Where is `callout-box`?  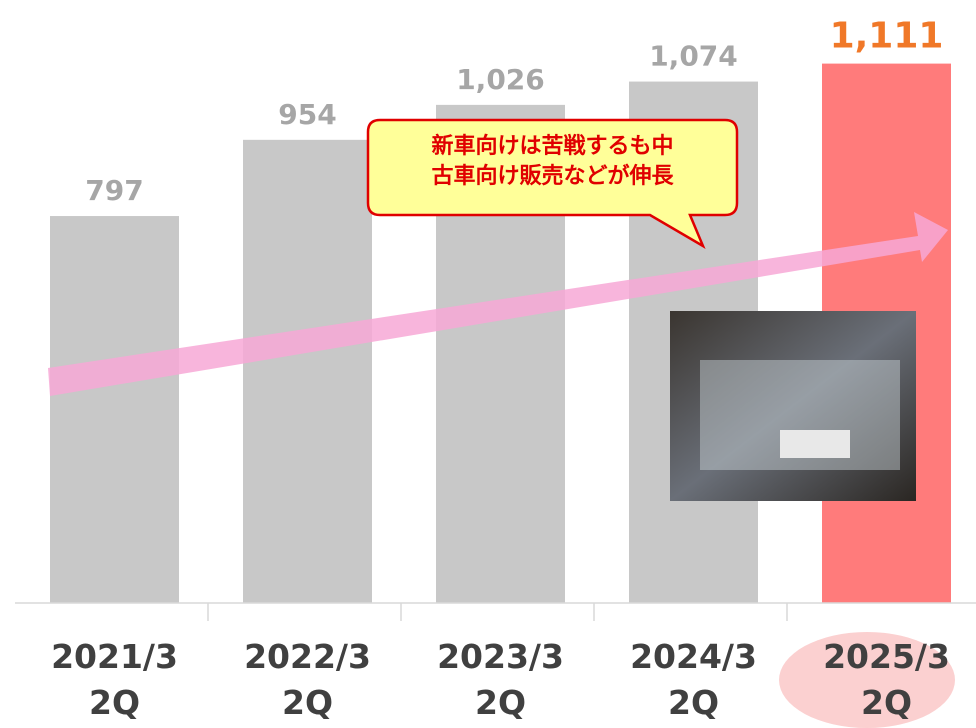
callout-box is located at coordinates (552, 183).